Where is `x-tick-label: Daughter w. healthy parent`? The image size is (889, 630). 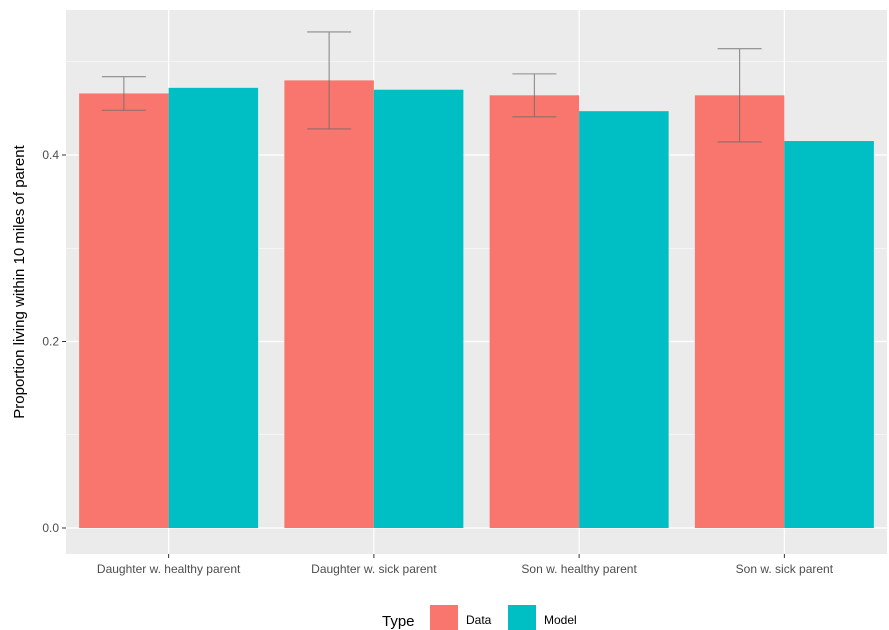 x-tick-label: Daughter w. healthy parent is located at coordinates (169, 569).